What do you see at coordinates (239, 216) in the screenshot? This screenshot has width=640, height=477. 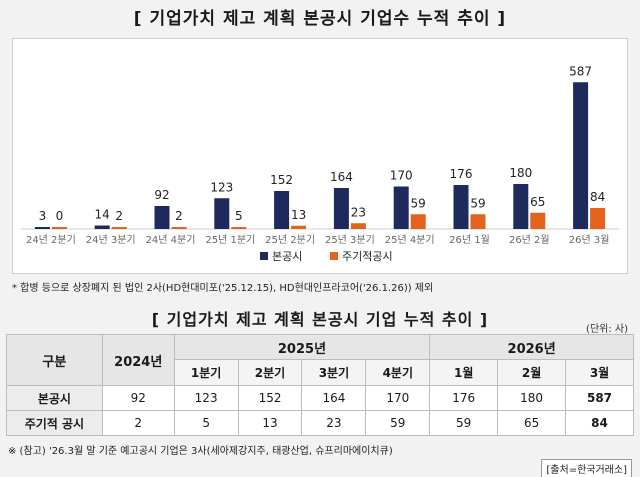 I see `data-label: 5` at bounding box center [239, 216].